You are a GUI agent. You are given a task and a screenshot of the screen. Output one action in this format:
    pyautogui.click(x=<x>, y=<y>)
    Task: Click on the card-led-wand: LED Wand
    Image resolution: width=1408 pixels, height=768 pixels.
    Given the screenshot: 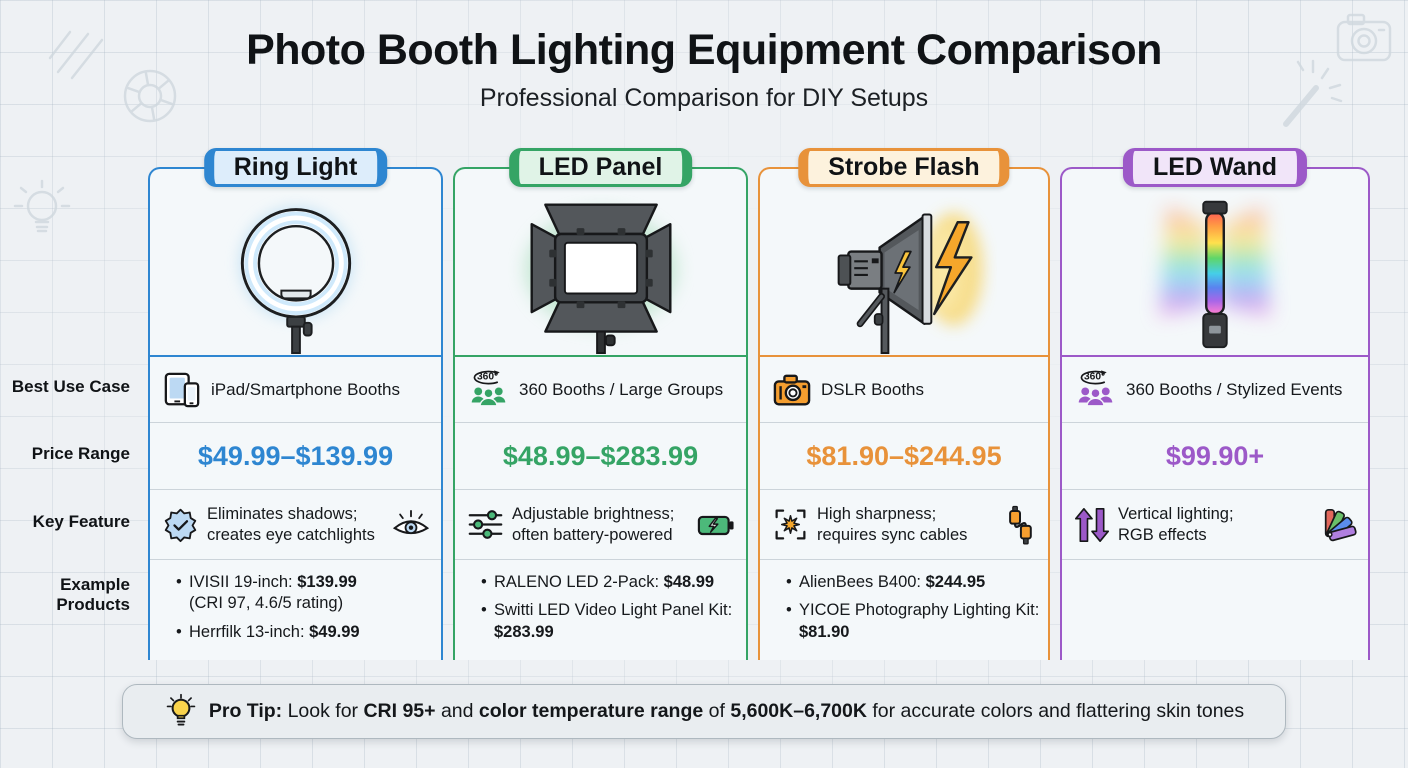 What is the action you would take?
    pyautogui.click(x=1215, y=405)
    